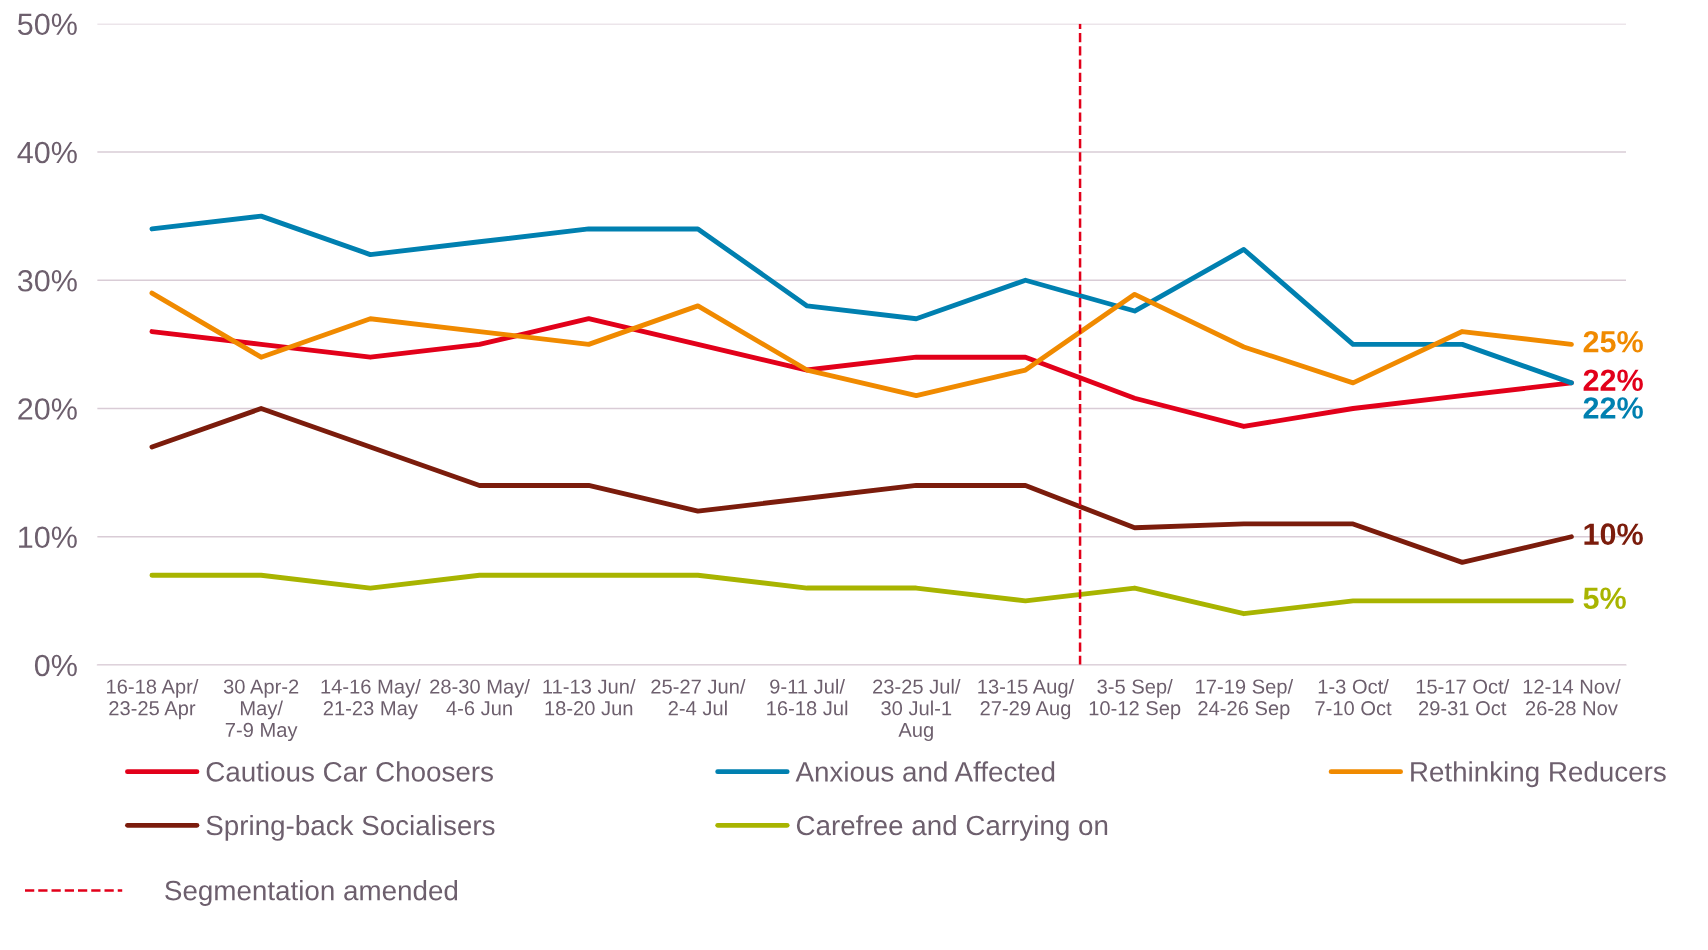 This screenshot has width=1708, height=950. Describe the element at coordinates (47, 409) in the screenshot. I see `y-tick-label: 20%` at that location.